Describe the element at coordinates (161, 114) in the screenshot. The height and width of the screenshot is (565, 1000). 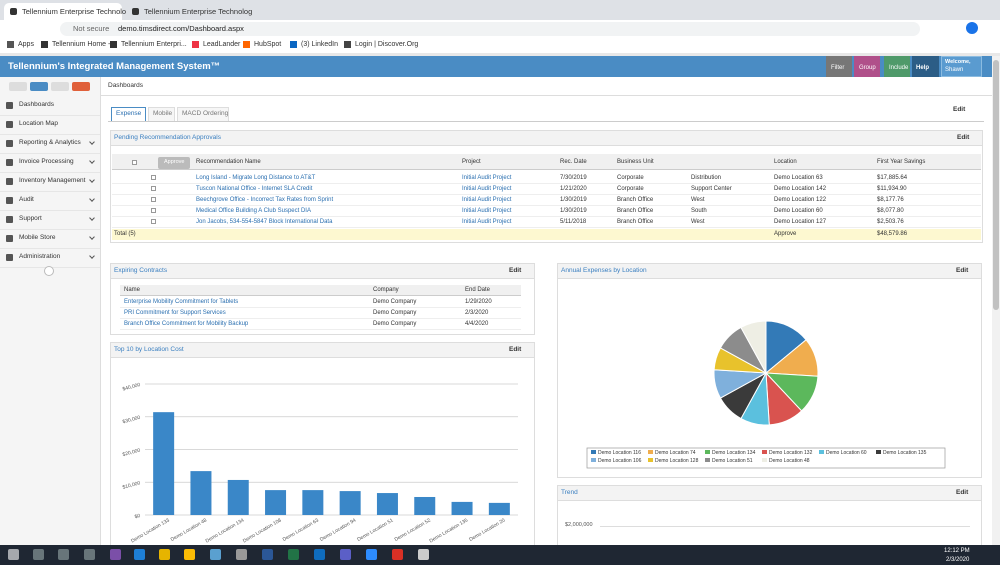
I see `dashboard-tab: Mobile` at that location.